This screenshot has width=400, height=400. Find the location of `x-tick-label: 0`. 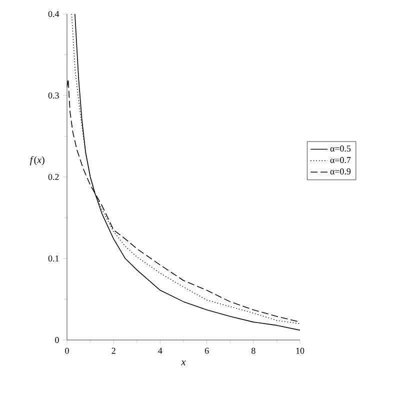

x-tick-label: 0 is located at coordinates (67, 351).